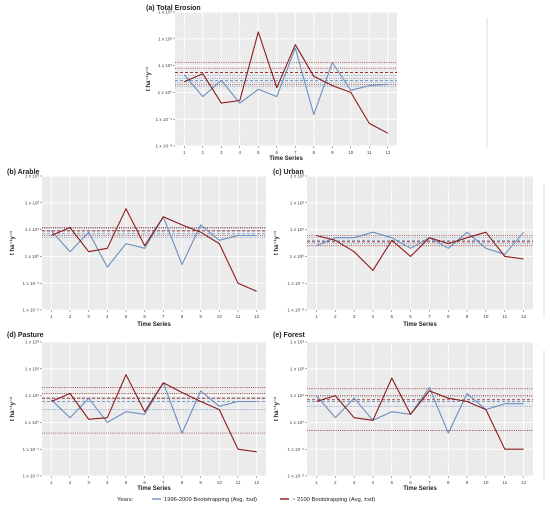 The width and height of the screenshot is (550, 508). What do you see at coordinates (154, 489) in the screenshot?
I see `chart-3-x-axis-title: Time Series` at bounding box center [154, 489].